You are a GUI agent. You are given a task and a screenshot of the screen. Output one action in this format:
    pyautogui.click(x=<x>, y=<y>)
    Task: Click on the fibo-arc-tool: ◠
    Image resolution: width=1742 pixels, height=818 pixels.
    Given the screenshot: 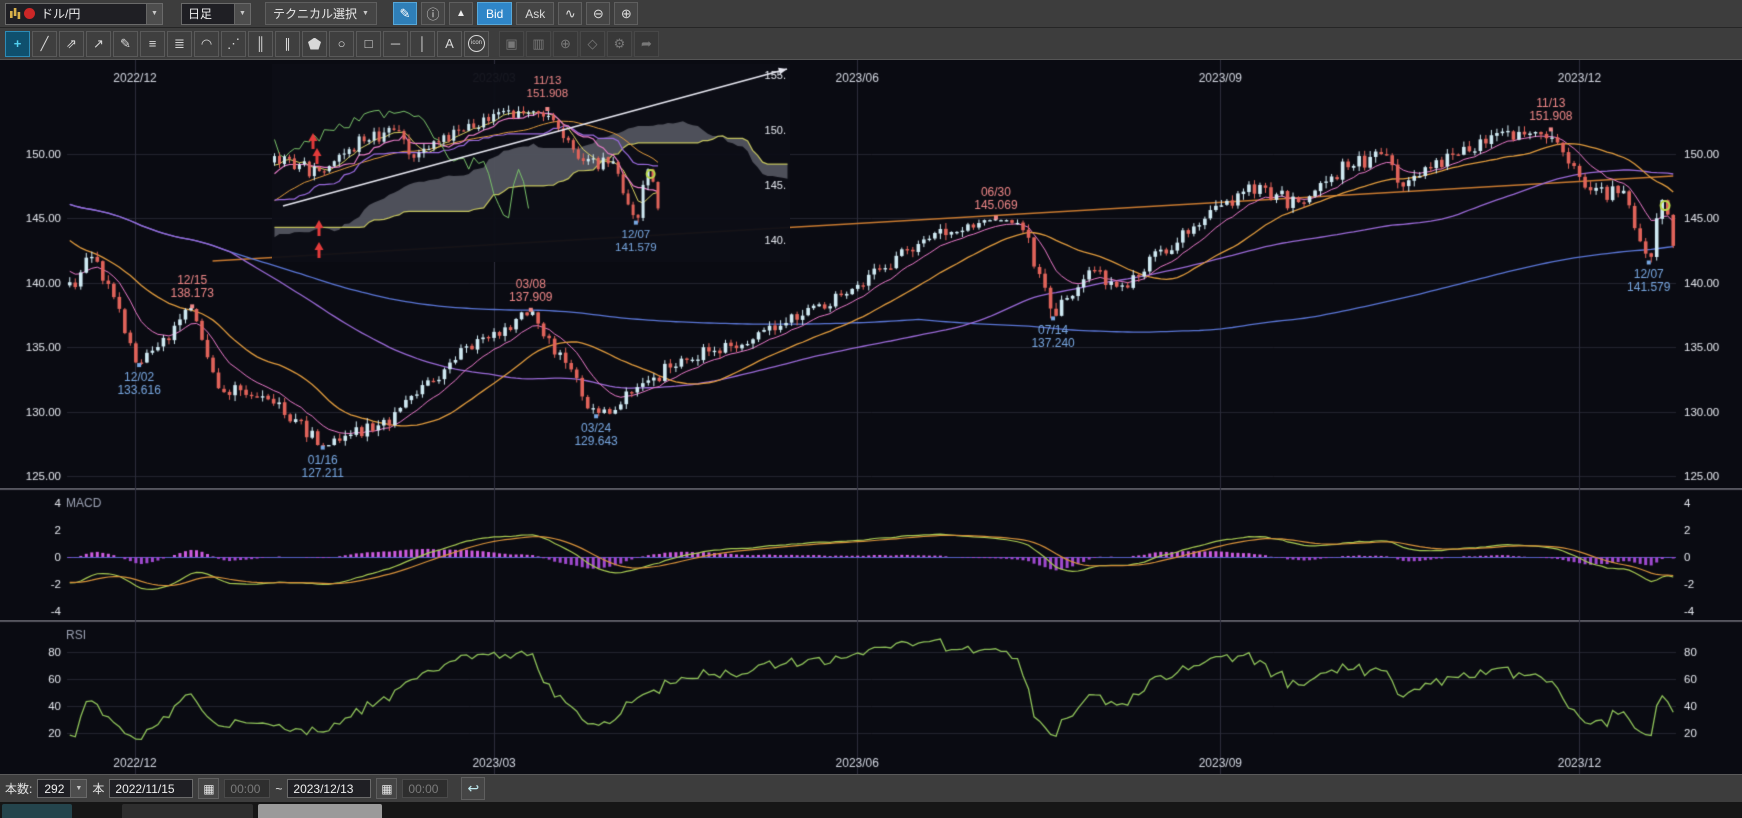 What is the action you would take?
    pyautogui.click(x=206, y=43)
    